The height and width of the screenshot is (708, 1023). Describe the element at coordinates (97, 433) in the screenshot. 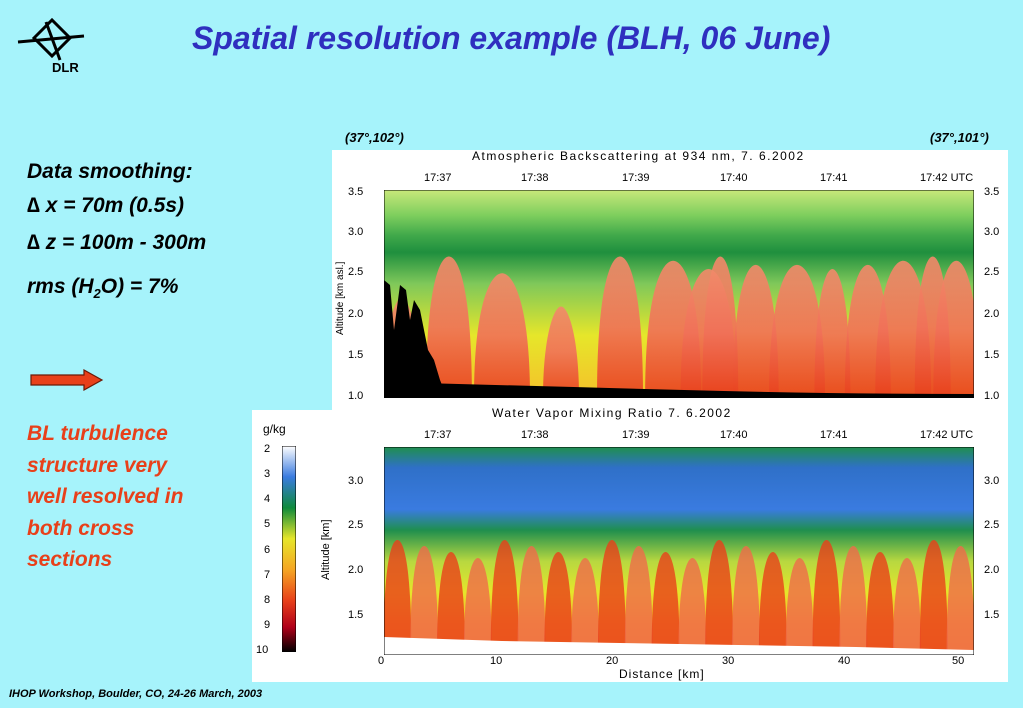

I see `finding-line: BL turbulence` at that location.